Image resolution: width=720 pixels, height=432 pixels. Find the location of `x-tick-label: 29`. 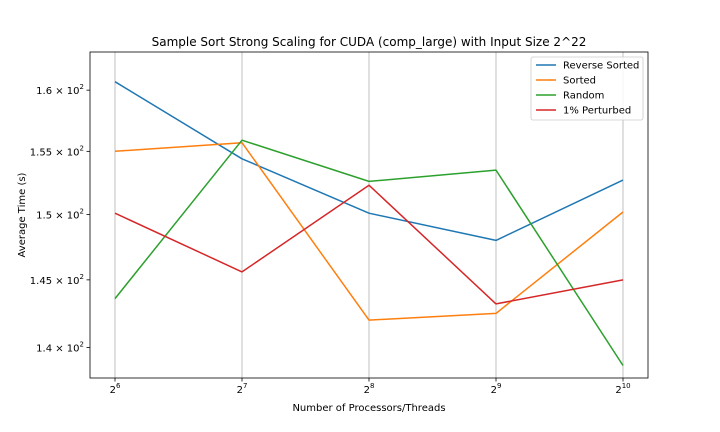

x-tick-label: 29 is located at coordinates (496, 389).